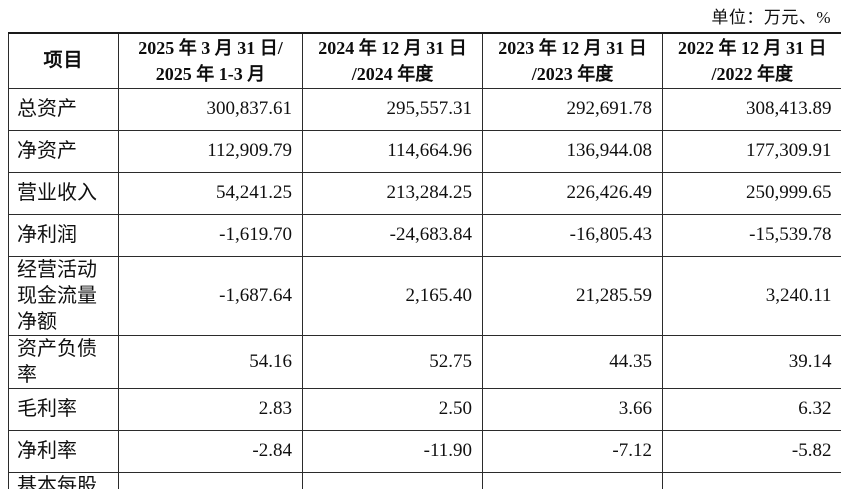 The image size is (841, 489). What do you see at coordinates (572, 109) in the screenshot?
I see `table-cell: 292,691.78` at bounding box center [572, 109].